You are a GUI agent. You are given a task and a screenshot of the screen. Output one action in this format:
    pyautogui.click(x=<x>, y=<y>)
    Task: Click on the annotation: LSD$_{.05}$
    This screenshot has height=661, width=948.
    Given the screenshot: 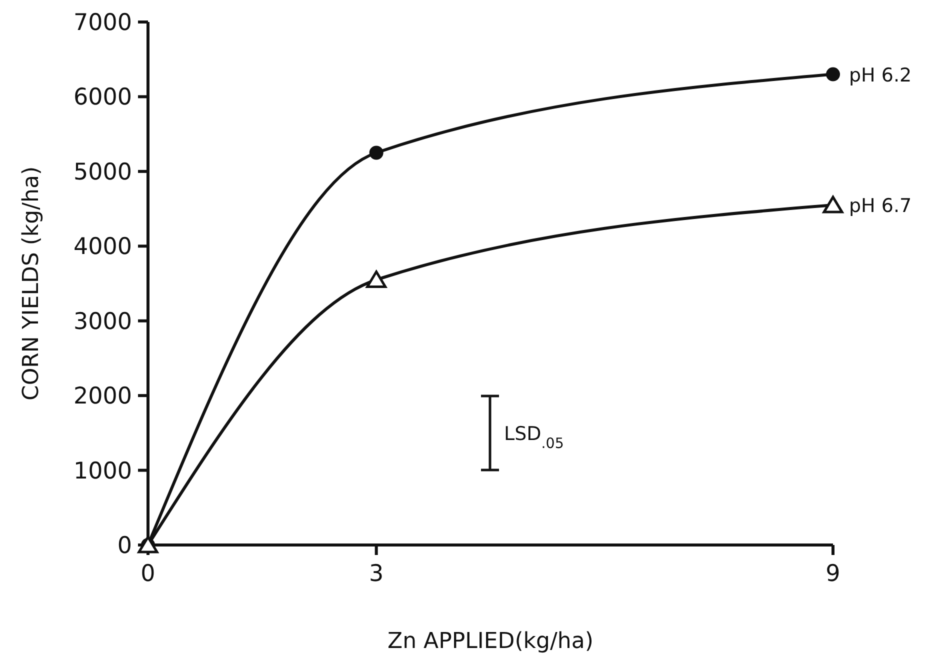 What is the action you would take?
    pyautogui.click(x=534, y=437)
    